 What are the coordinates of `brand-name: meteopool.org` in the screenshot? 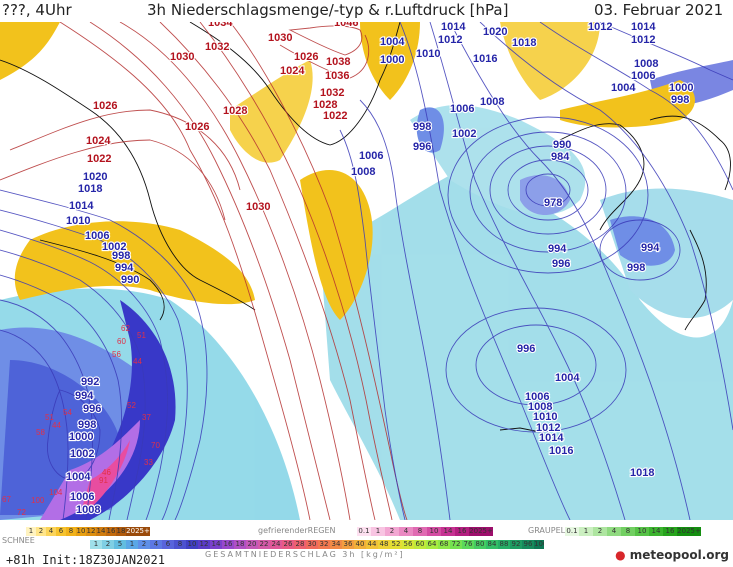 It's located at (679, 555).